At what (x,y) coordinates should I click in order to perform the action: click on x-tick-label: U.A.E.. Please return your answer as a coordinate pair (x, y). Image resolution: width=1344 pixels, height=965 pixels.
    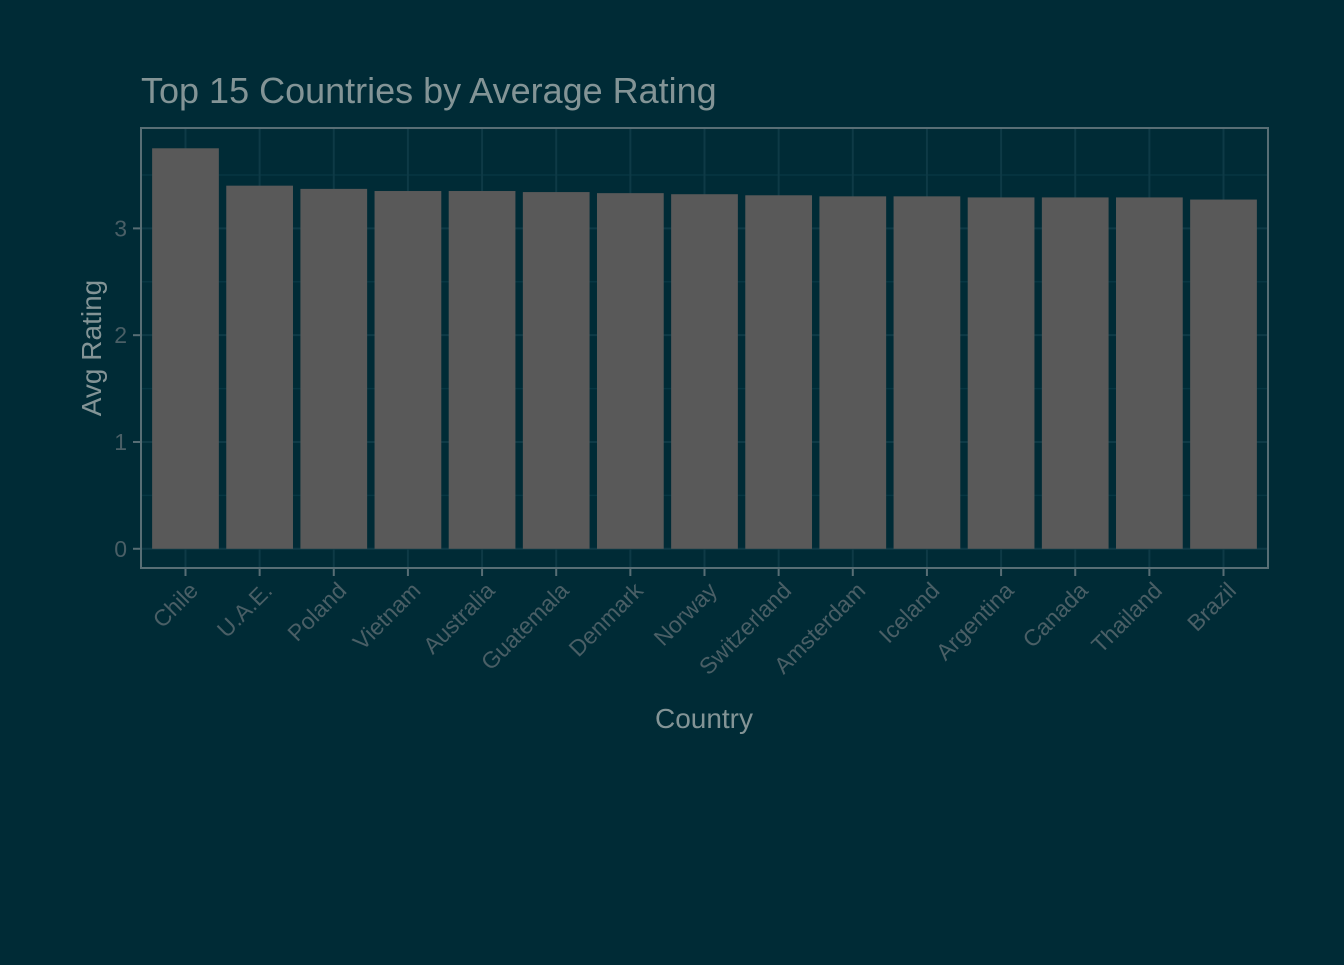
    Looking at the image, I should click on (244, 609).